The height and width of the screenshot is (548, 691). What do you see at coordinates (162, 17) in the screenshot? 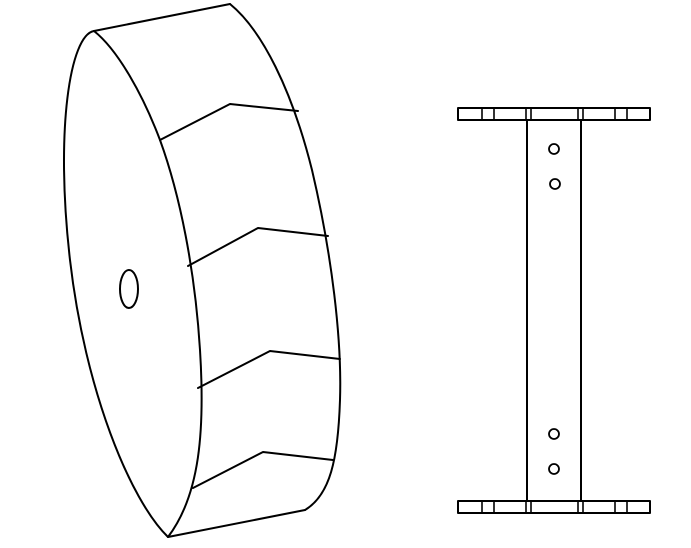
I see `wheel-top-edge` at bounding box center [162, 17].